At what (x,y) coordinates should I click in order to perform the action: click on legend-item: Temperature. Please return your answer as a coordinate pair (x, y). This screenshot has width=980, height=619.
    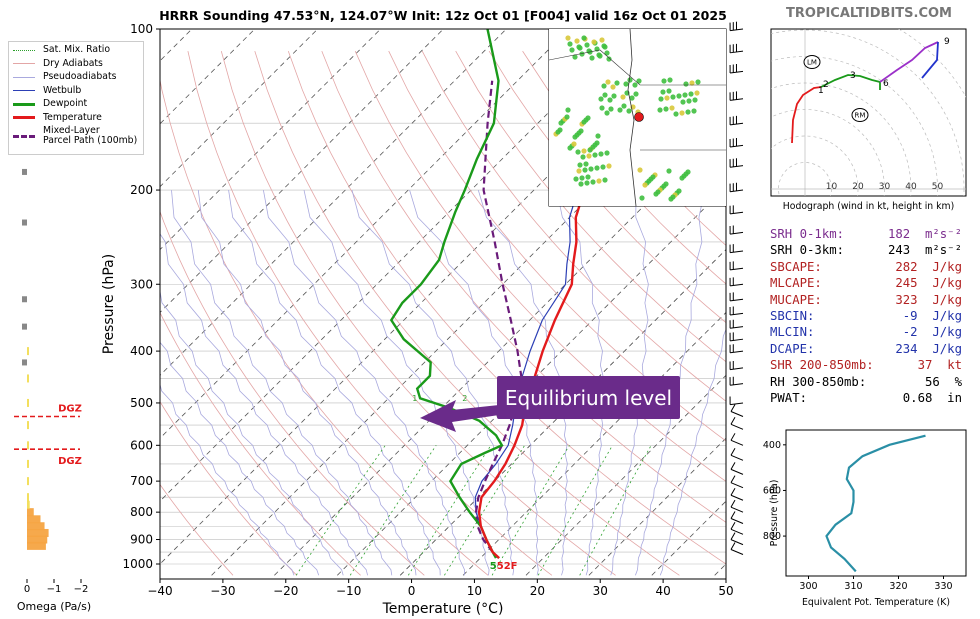
    Looking at the image, I should click on (57, 117).